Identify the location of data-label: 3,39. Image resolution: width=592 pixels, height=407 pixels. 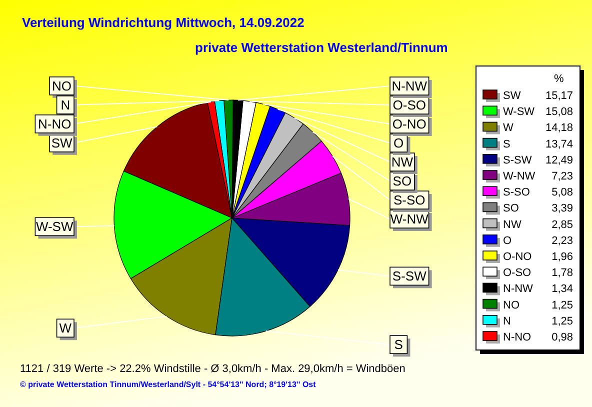
(562, 208).